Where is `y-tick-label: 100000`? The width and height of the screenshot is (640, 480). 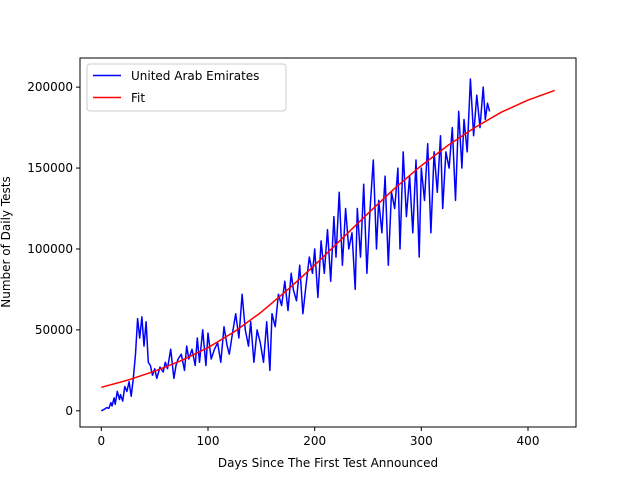
y-tick-label: 100000 is located at coordinates (50, 249).